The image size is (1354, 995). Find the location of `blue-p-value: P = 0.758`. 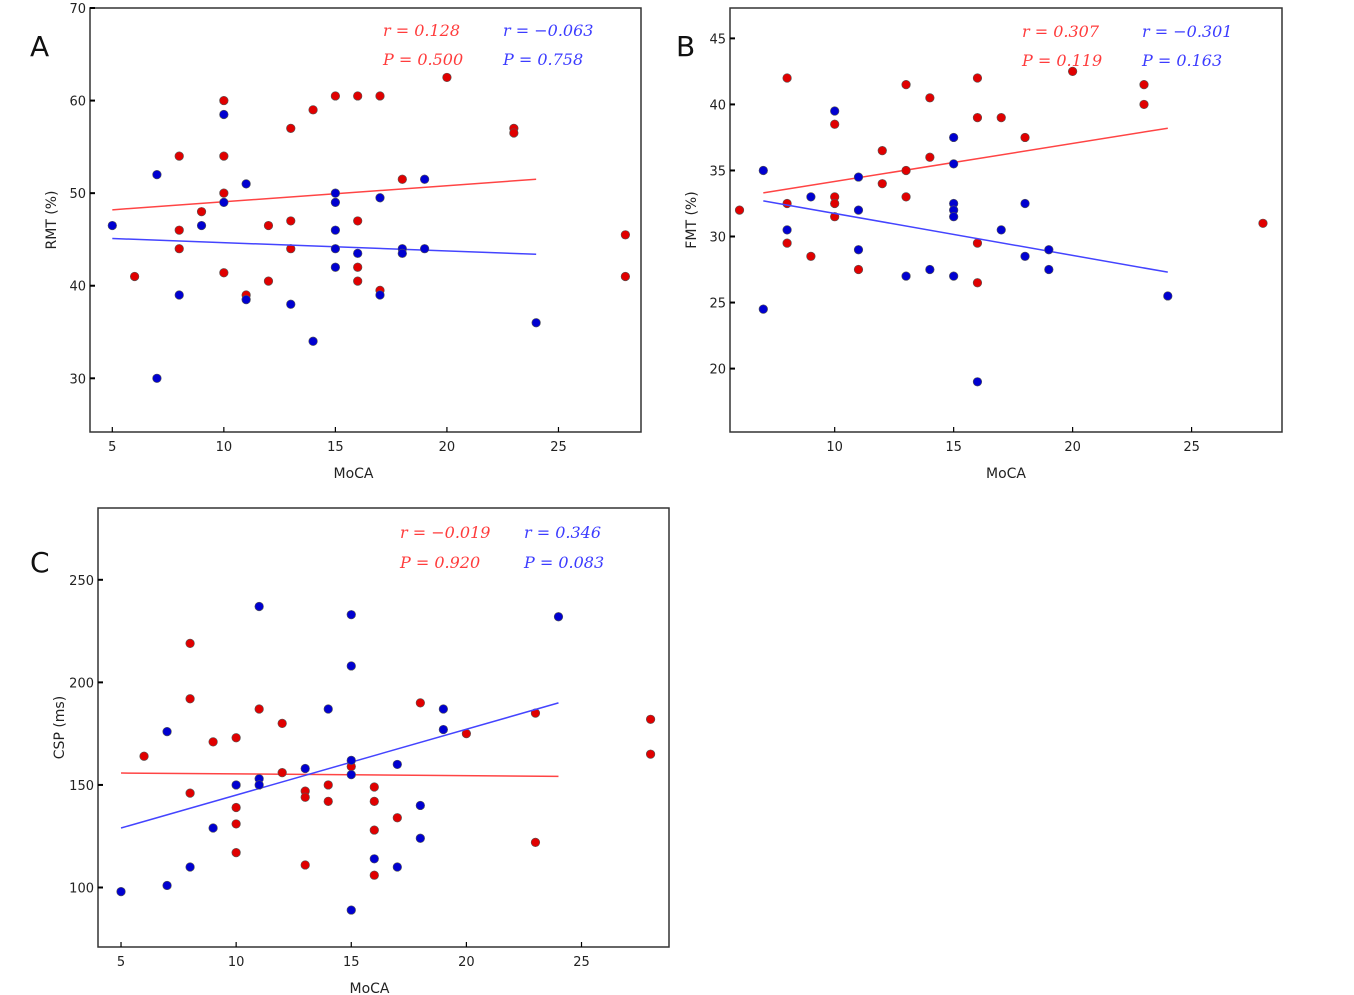

blue-p-value: P = 0.758 is located at coordinates (542, 59).